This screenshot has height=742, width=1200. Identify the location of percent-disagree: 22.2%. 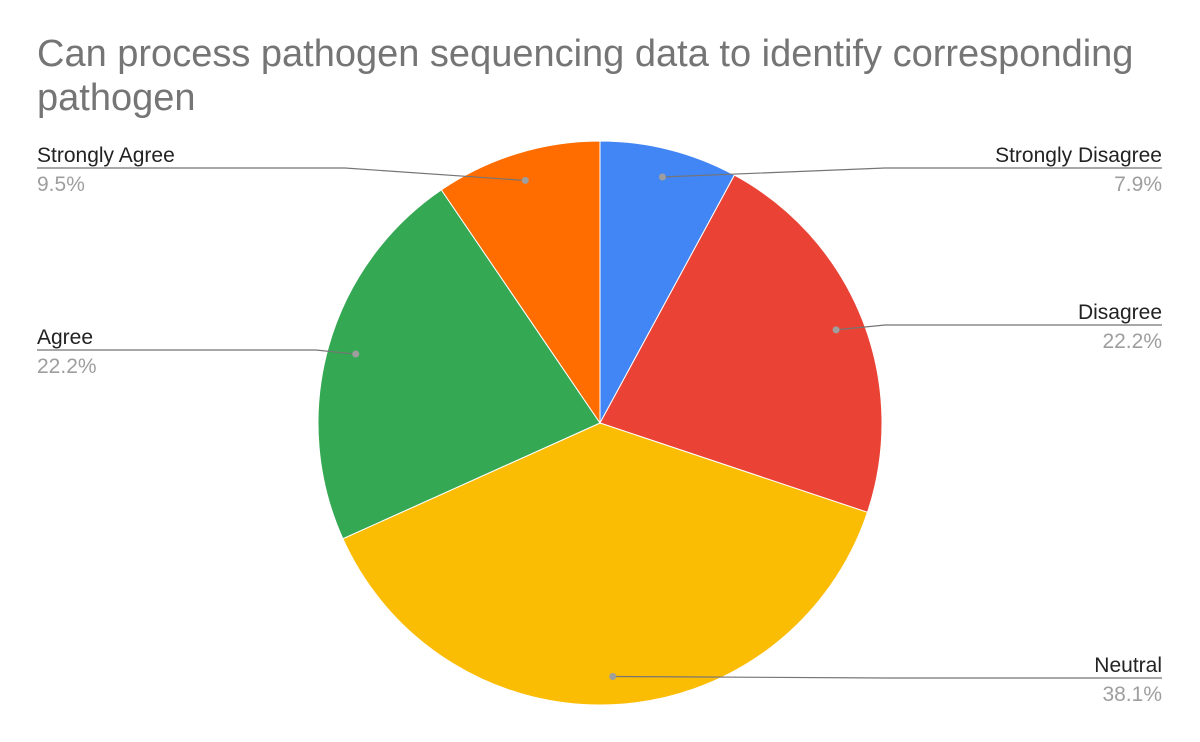
(1132, 341).